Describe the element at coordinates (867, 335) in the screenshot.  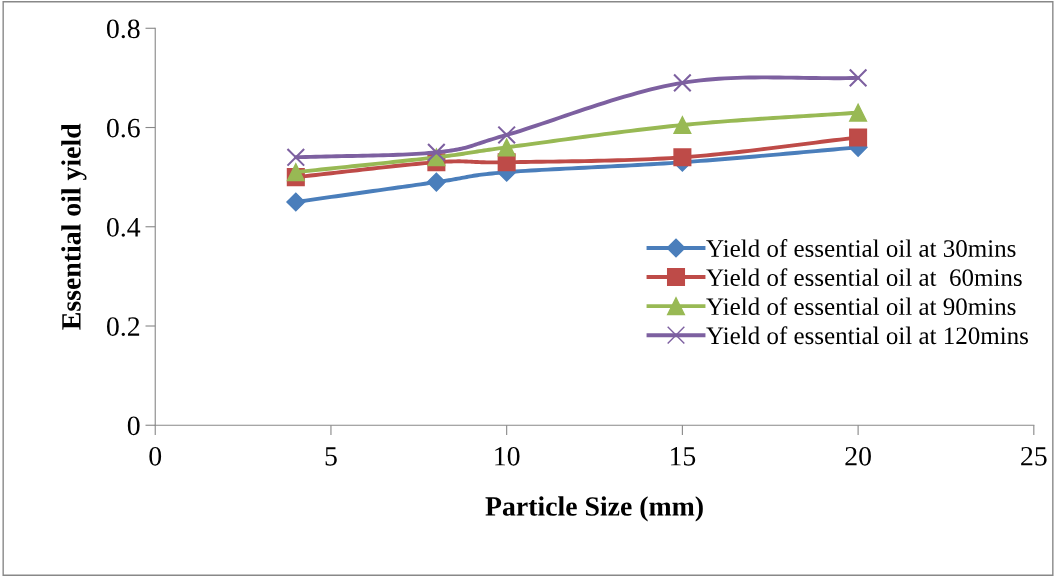
I see `legend-label: Yield of essential oil at 120mins` at that location.